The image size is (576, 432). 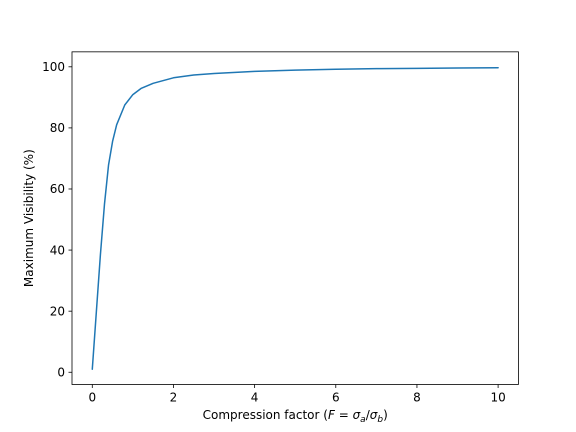 What do you see at coordinates (417, 397) in the screenshot?
I see `x-tick-label: 8` at bounding box center [417, 397].